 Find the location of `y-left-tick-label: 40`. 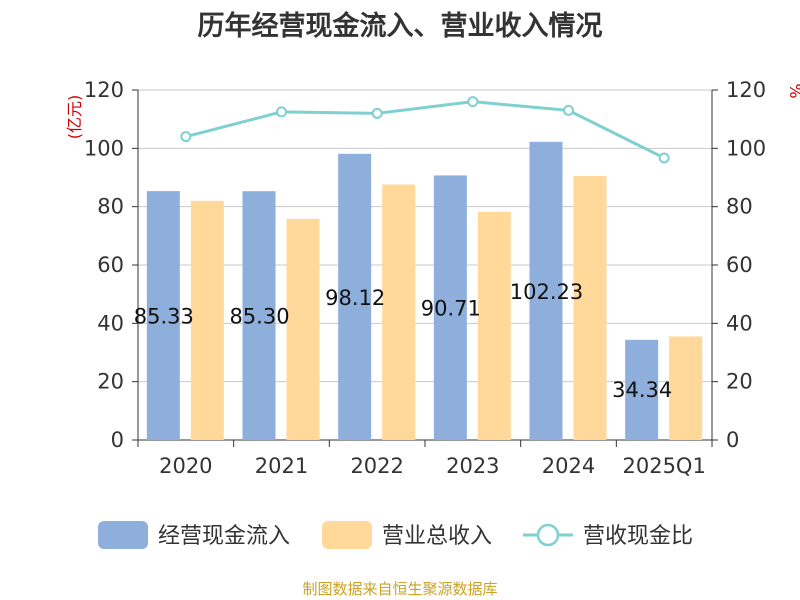

y-left-tick-label: 40 is located at coordinates (110, 323).